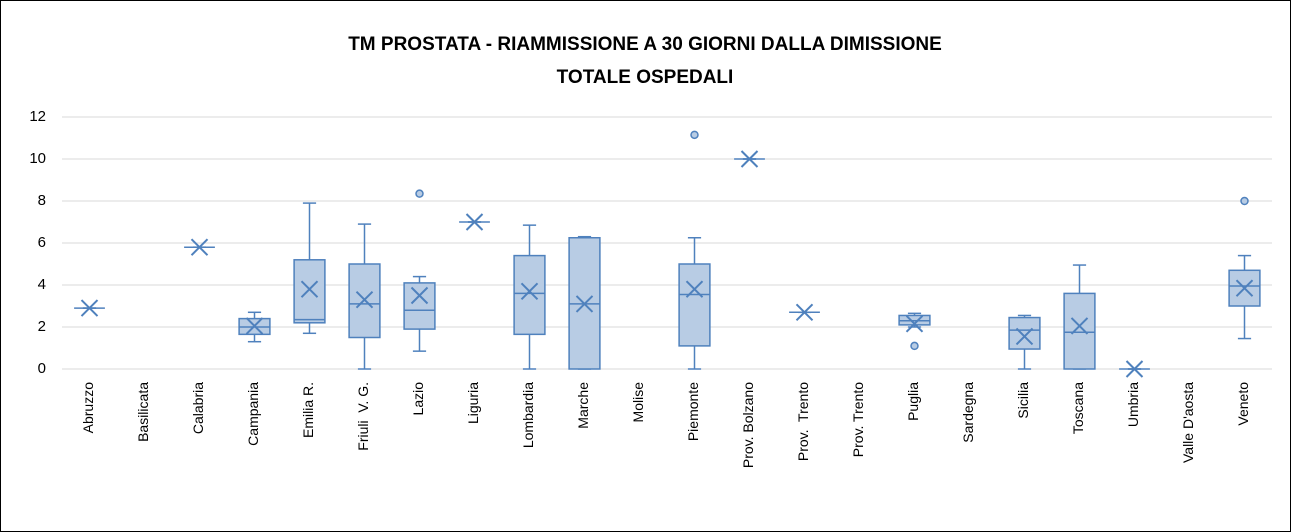 This screenshot has height=532, width=1291. Describe the element at coordinates (253, 414) in the screenshot. I see `x-tick-label: Campania` at that location.